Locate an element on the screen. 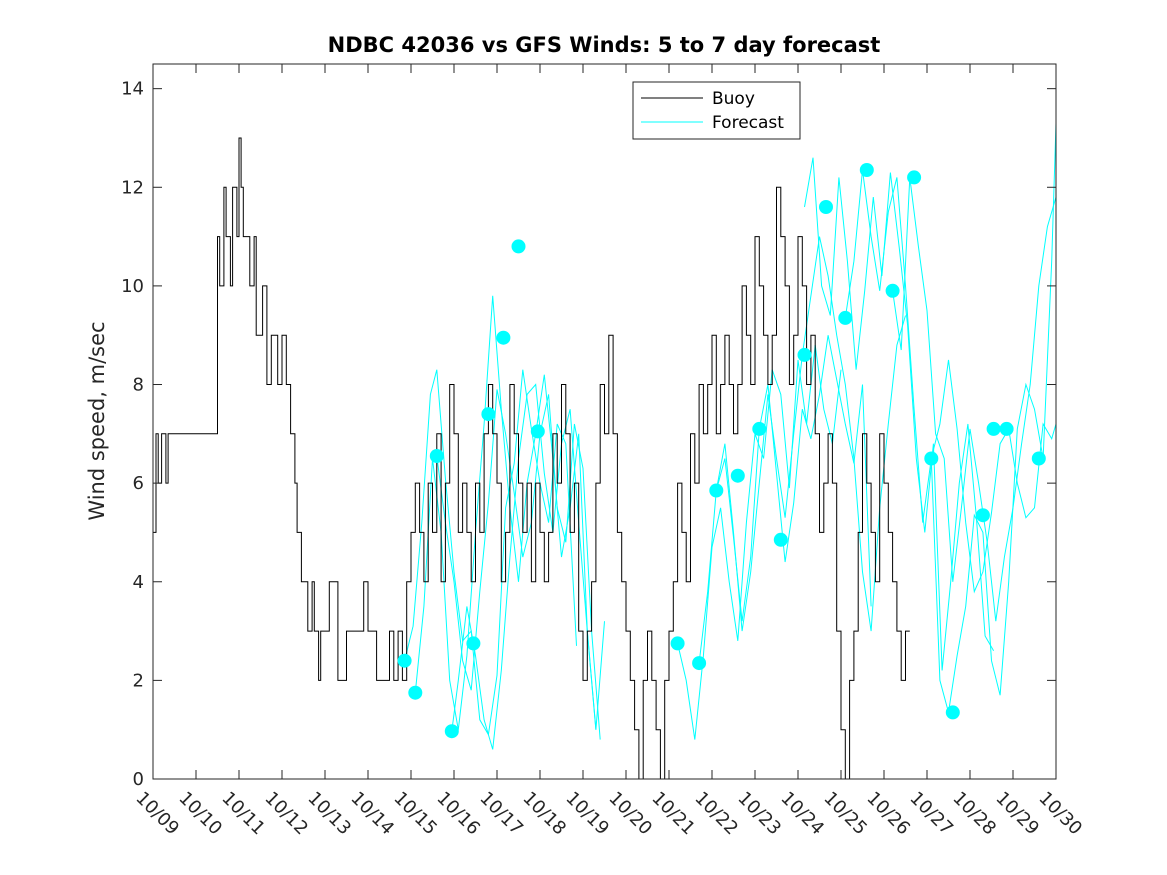  legend-buoy-label: Buoy is located at coordinates (733, 99).